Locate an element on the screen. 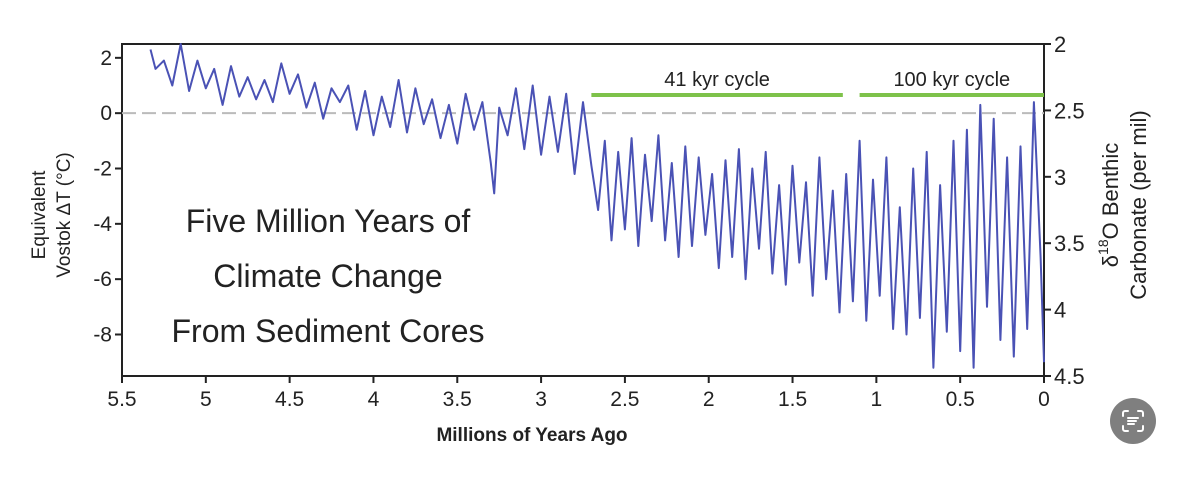 The width and height of the screenshot is (1200, 490). y-right-tick-label-0: 2 is located at coordinates (1060, 44).